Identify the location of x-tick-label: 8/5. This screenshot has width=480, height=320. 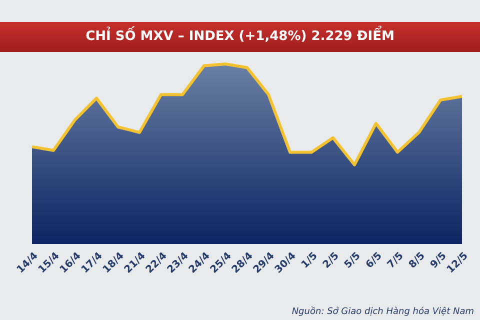
(417, 260).